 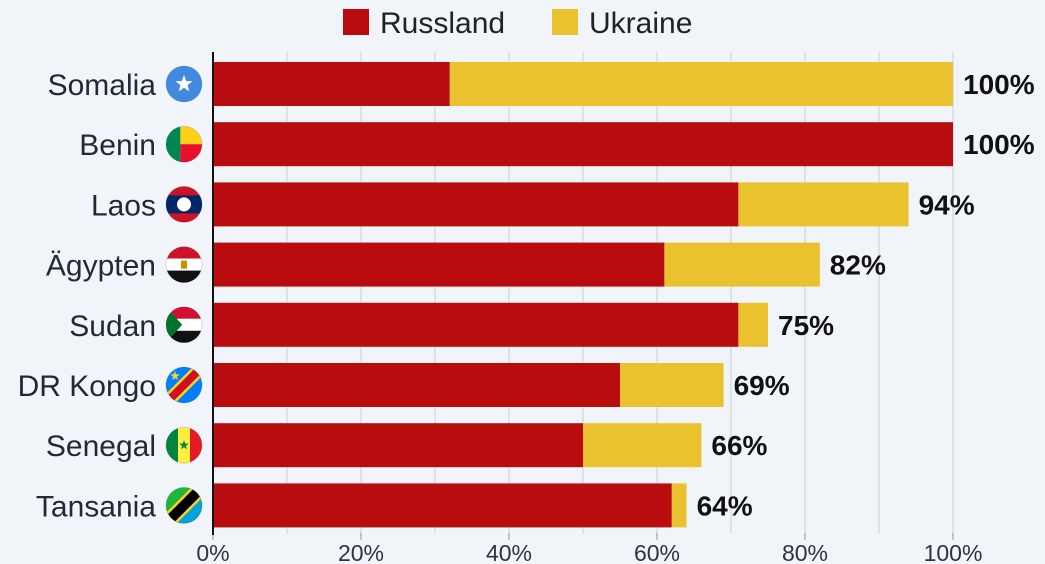 What do you see at coordinates (442, 23) in the screenshot?
I see `legend-label: Russland` at bounding box center [442, 23].